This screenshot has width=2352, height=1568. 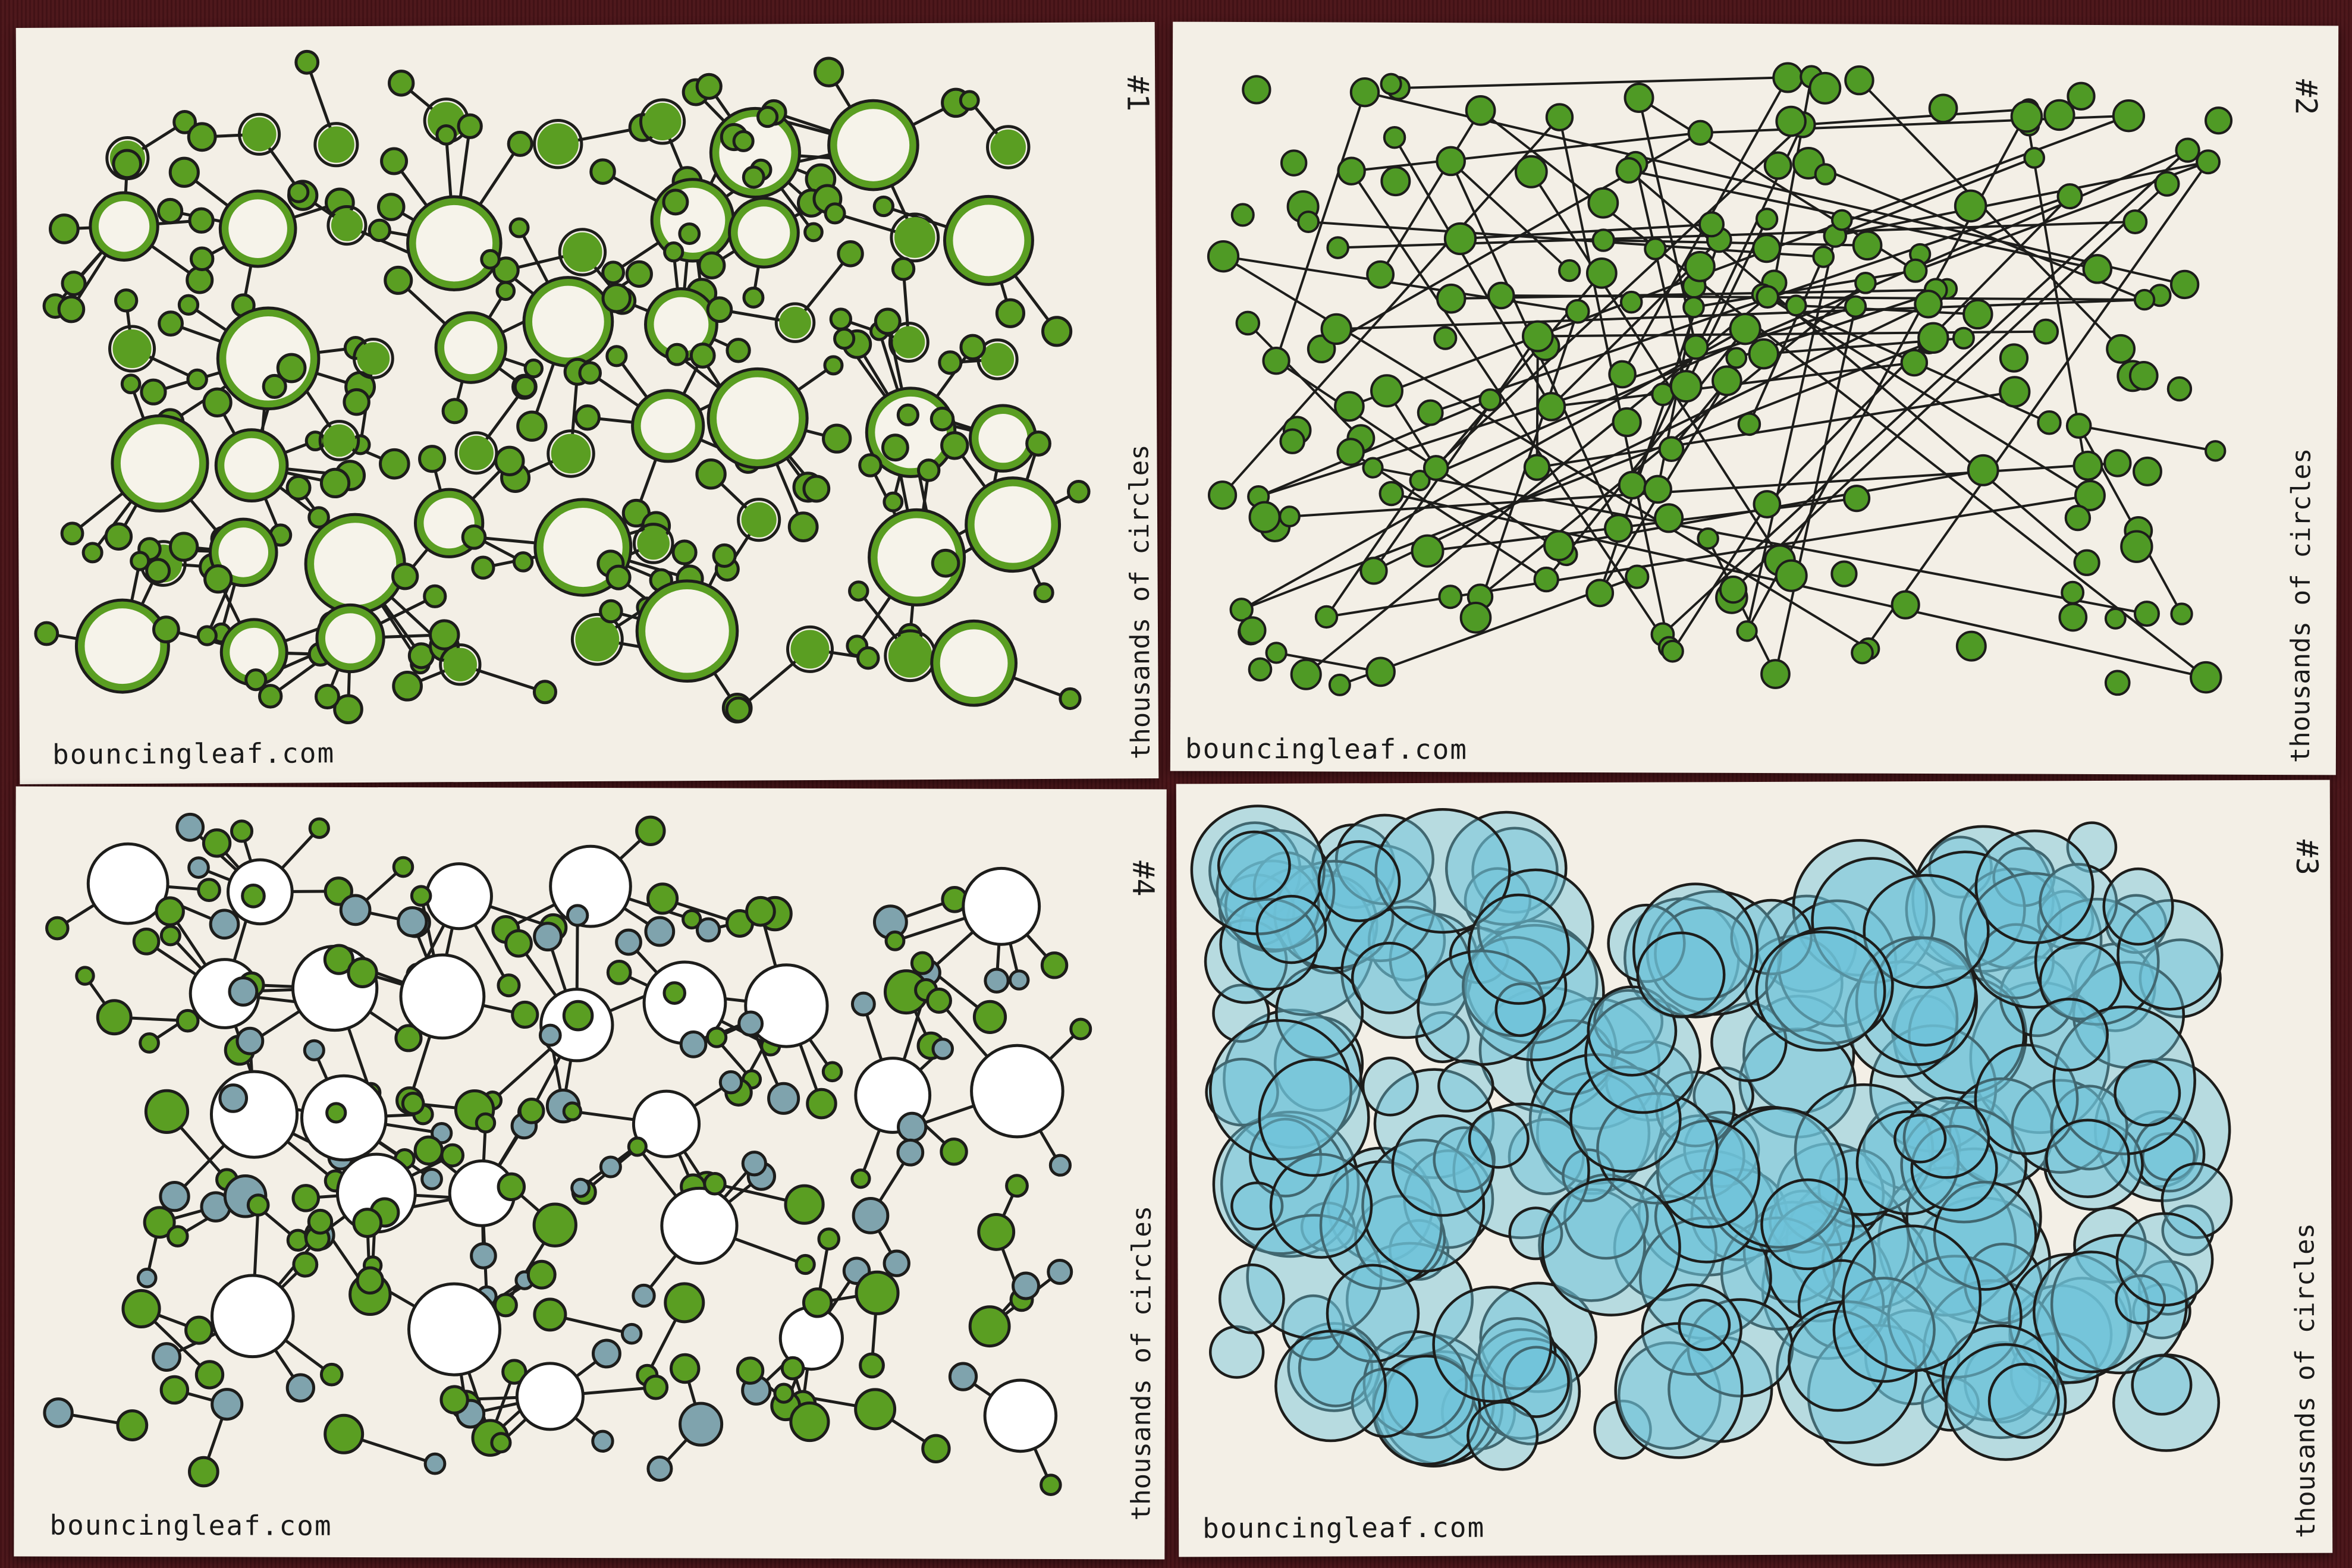 I want to click on site-label: bouncingleaf.com, so click(x=193, y=754).